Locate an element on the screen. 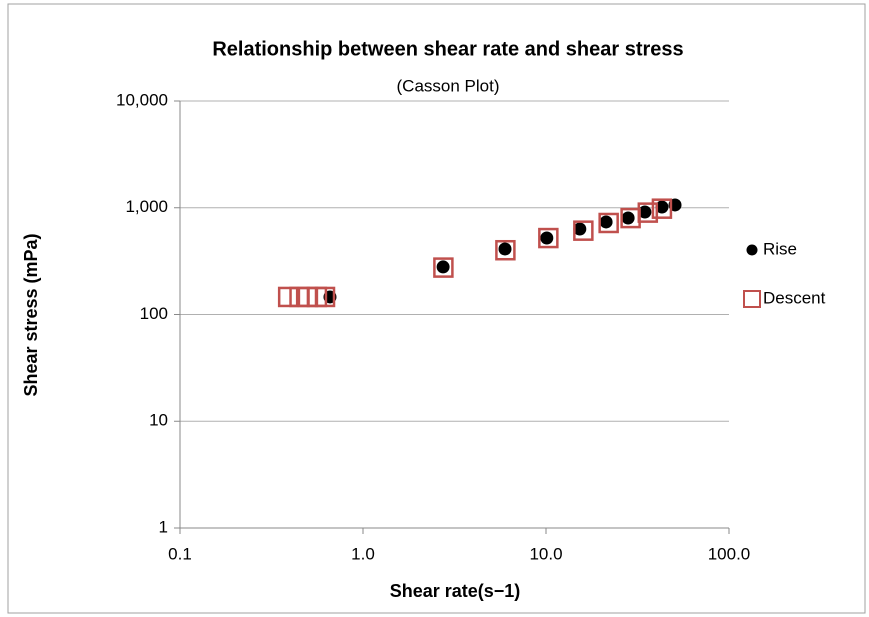  y-tick-label: 1 is located at coordinates (163, 526).